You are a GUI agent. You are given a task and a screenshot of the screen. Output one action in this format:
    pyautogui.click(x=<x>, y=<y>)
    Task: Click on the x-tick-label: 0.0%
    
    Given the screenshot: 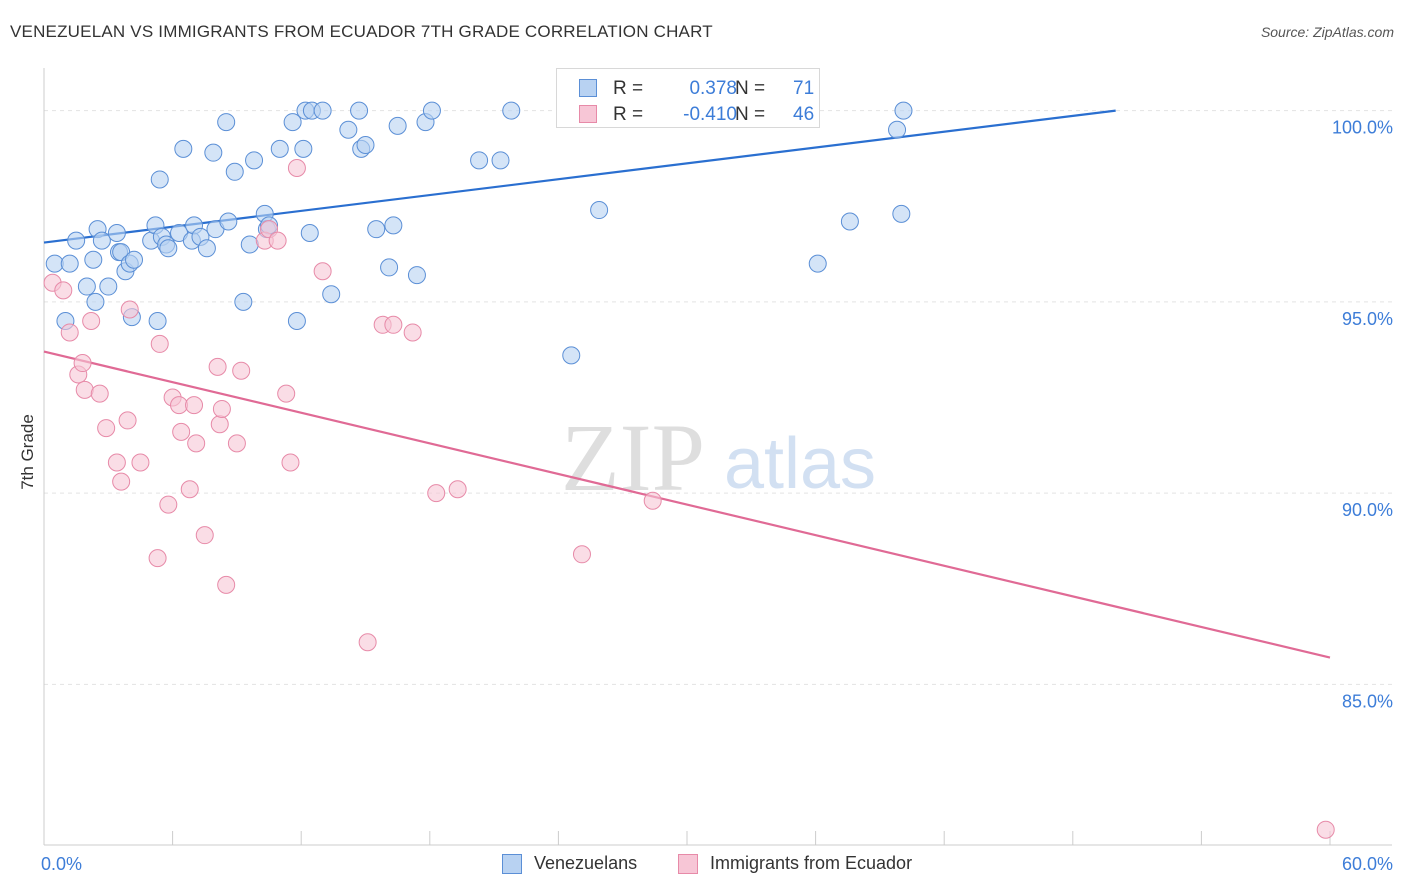 What is the action you would take?
    pyautogui.click(x=61, y=864)
    